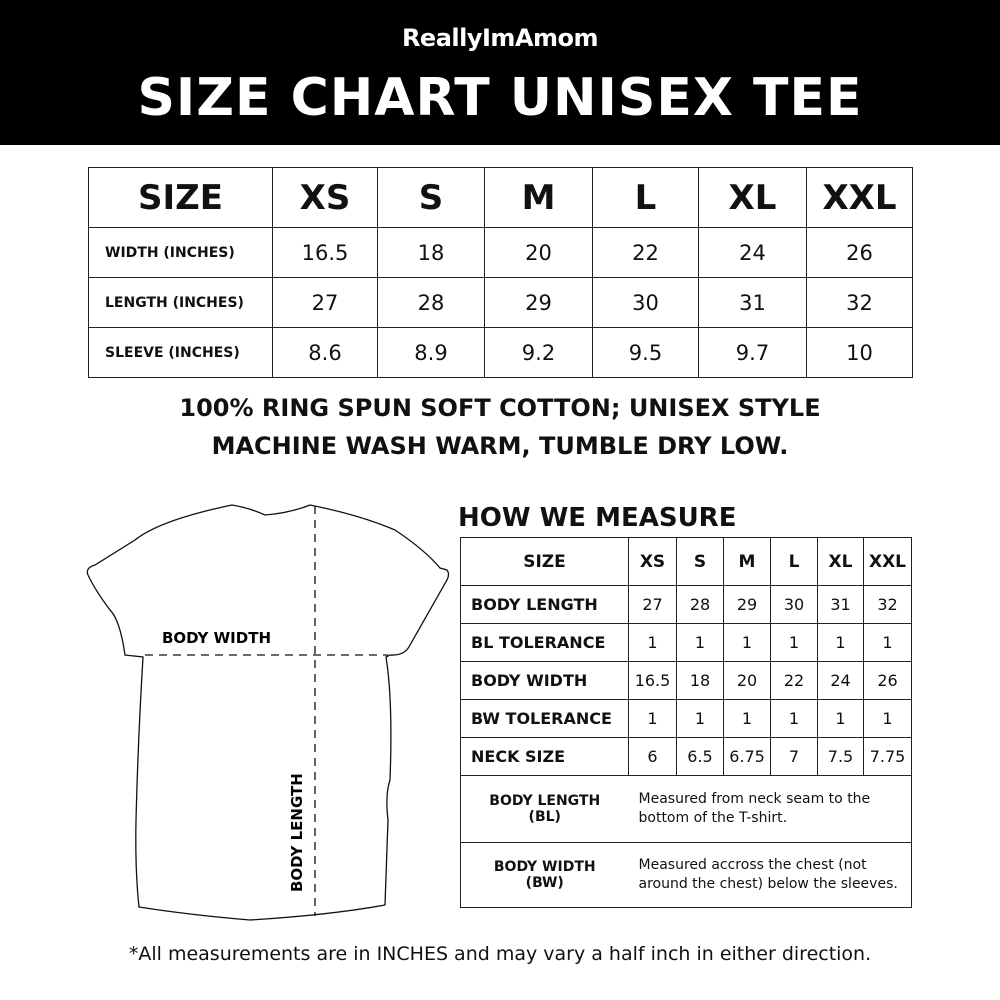 Image resolution: width=1000 pixels, height=1000 pixels. Describe the element at coordinates (652, 604) in the screenshot. I see `cell: 27` at that location.